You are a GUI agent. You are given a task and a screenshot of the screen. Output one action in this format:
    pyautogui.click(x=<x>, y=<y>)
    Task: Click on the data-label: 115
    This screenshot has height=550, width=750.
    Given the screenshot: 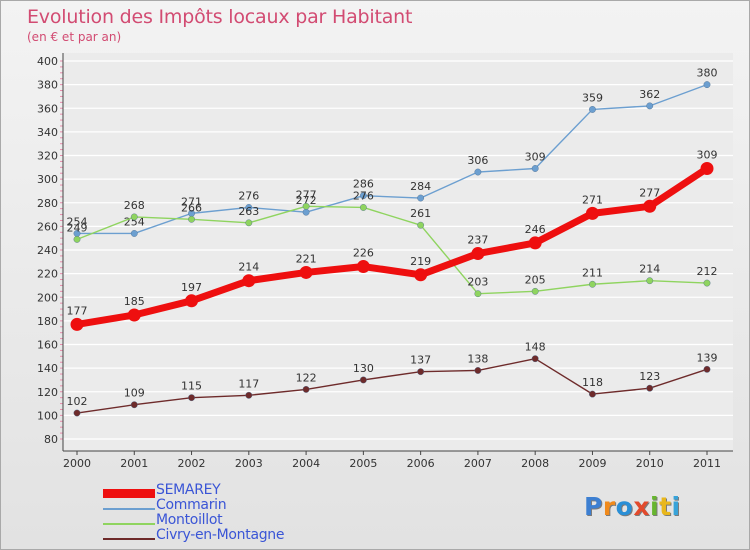 What is the action you would take?
    pyautogui.click(x=191, y=386)
    